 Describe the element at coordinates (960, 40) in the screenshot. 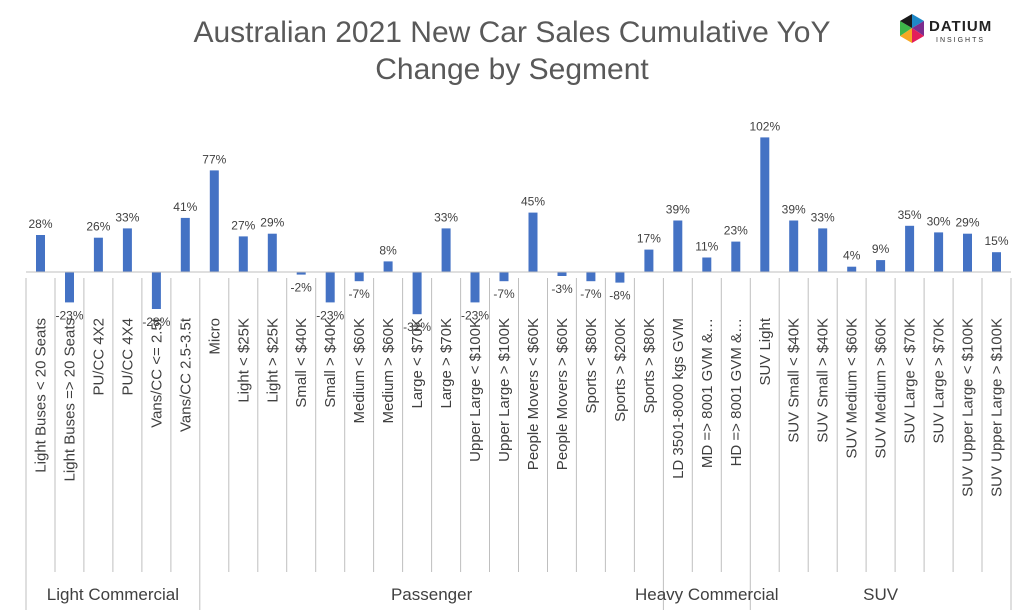

I see `logo-tagline: INSIGHTS` at that location.